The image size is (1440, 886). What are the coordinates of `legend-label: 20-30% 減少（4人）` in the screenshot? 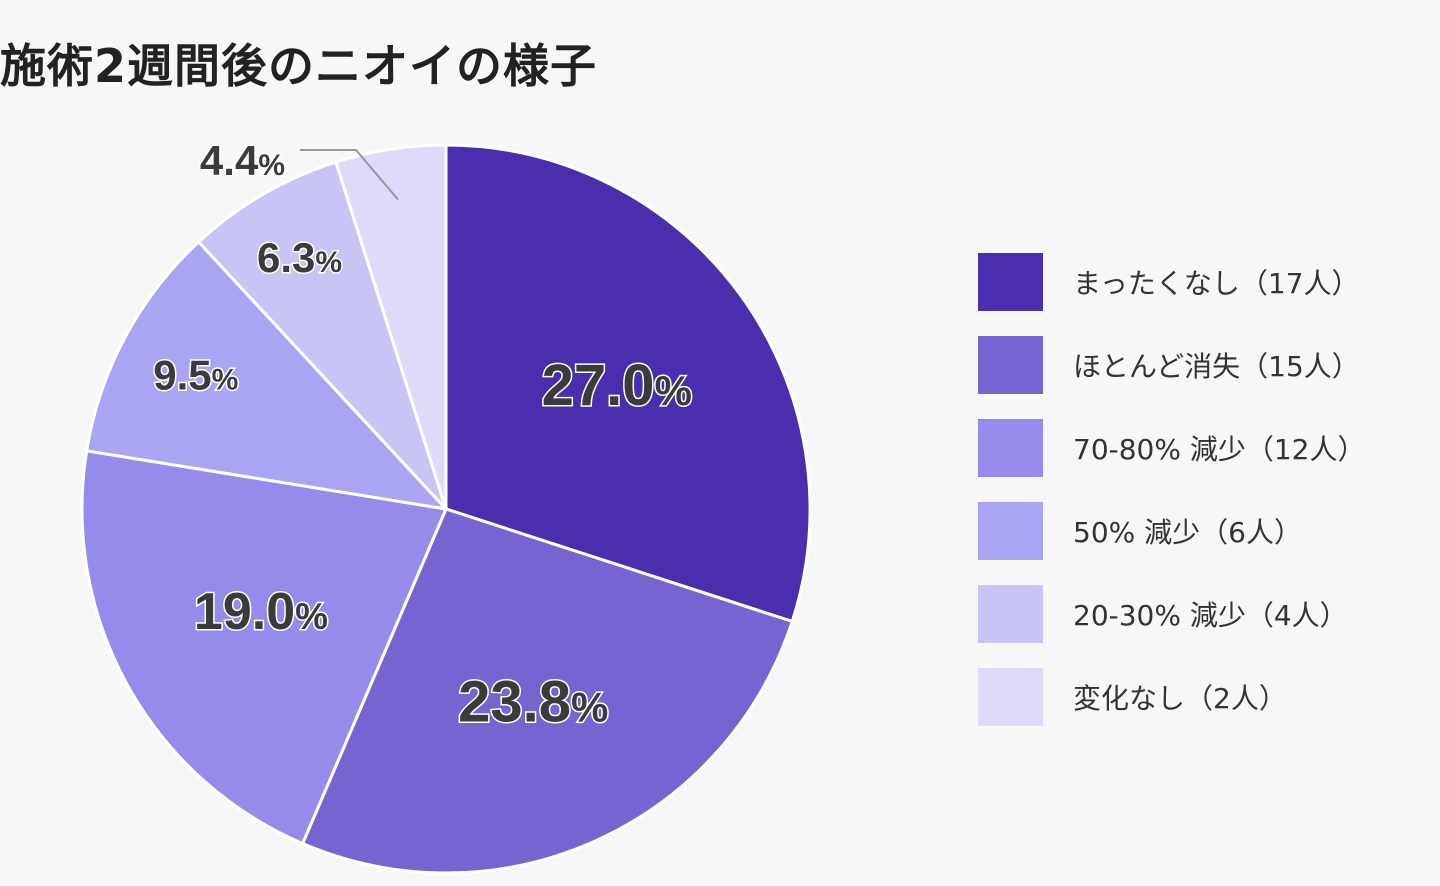 It's located at (1210, 615).